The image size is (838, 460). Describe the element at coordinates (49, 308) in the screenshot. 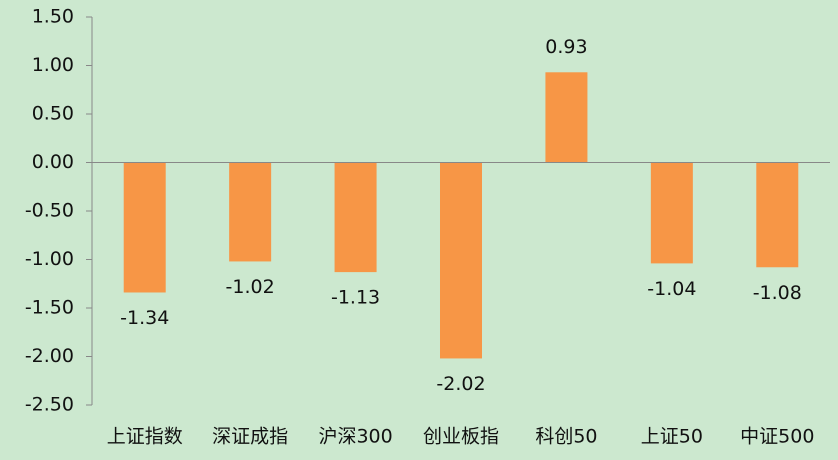

I see `y-tick-label: -1.50` at that location.